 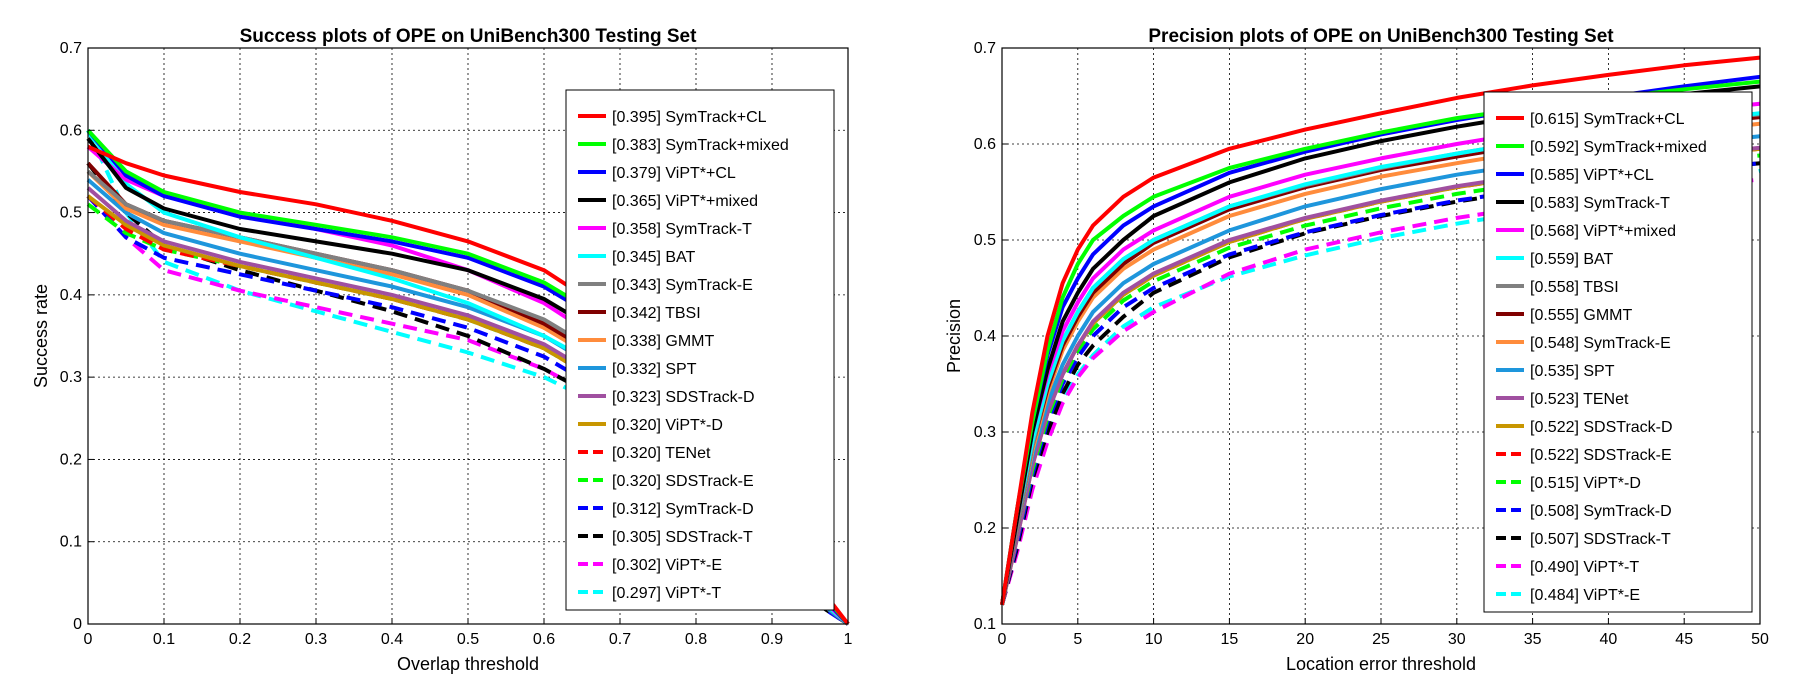 What do you see at coordinates (683, 481) in the screenshot?
I see `legend-entry: [0.320] SDSTrack-E` at bounding box center [683, 481].